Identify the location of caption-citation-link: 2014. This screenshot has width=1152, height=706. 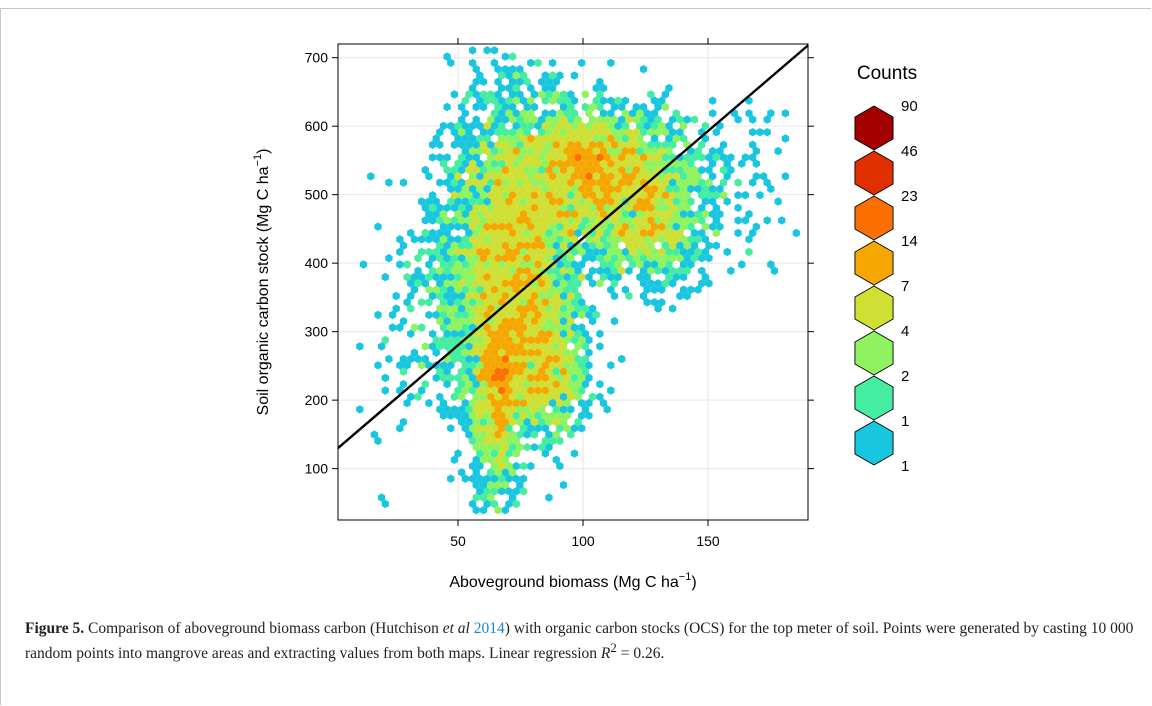
(489, 628).